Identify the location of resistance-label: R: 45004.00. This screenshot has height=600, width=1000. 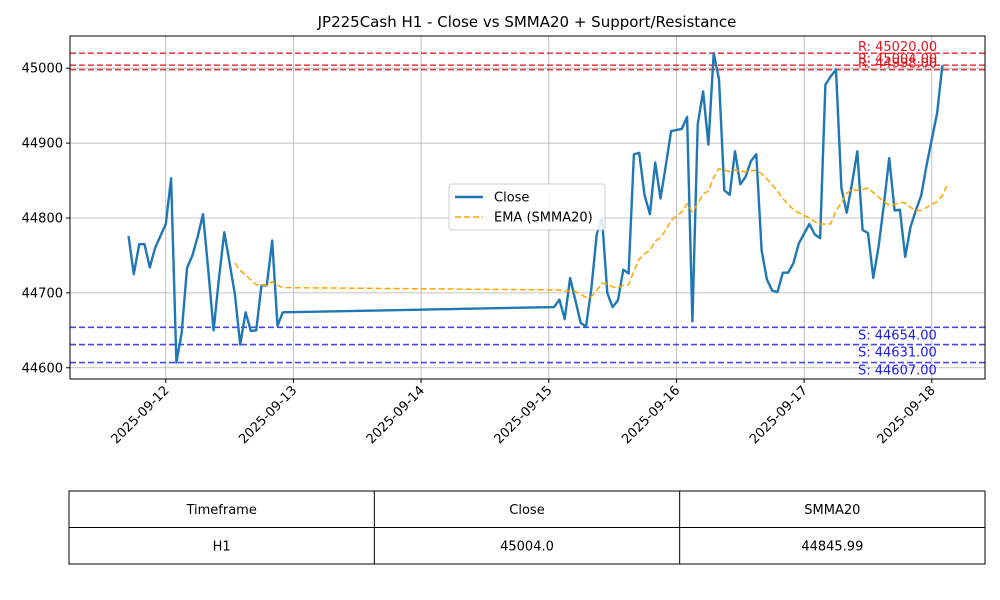
(897, 59).